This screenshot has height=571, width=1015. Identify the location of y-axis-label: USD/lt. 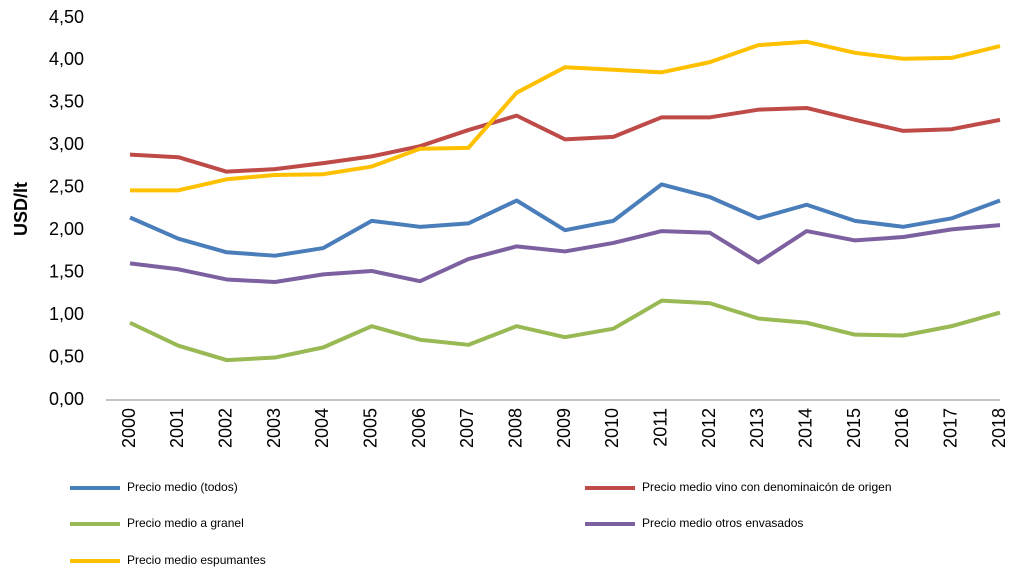
(21, 209).